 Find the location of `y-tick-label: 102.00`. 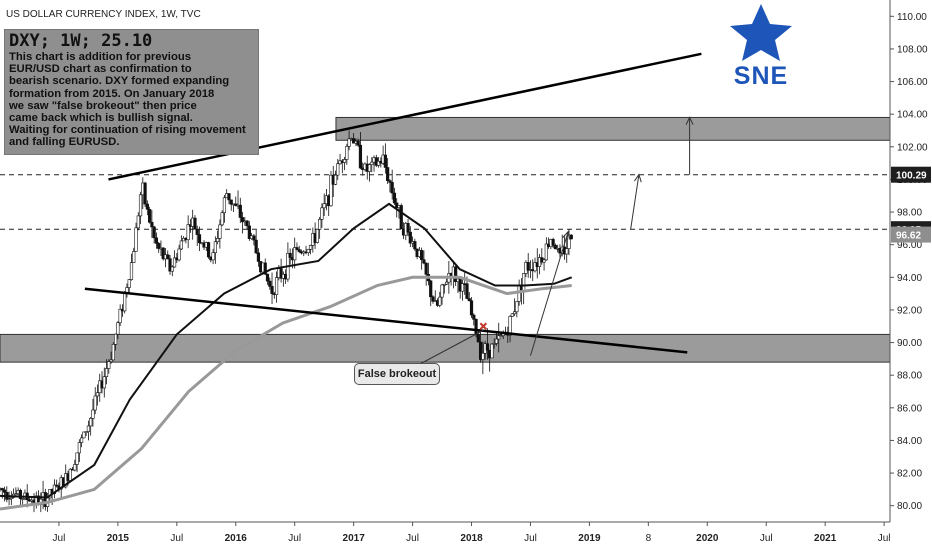

y-tick-label: 102.00 is located at coordinates (912, 147).